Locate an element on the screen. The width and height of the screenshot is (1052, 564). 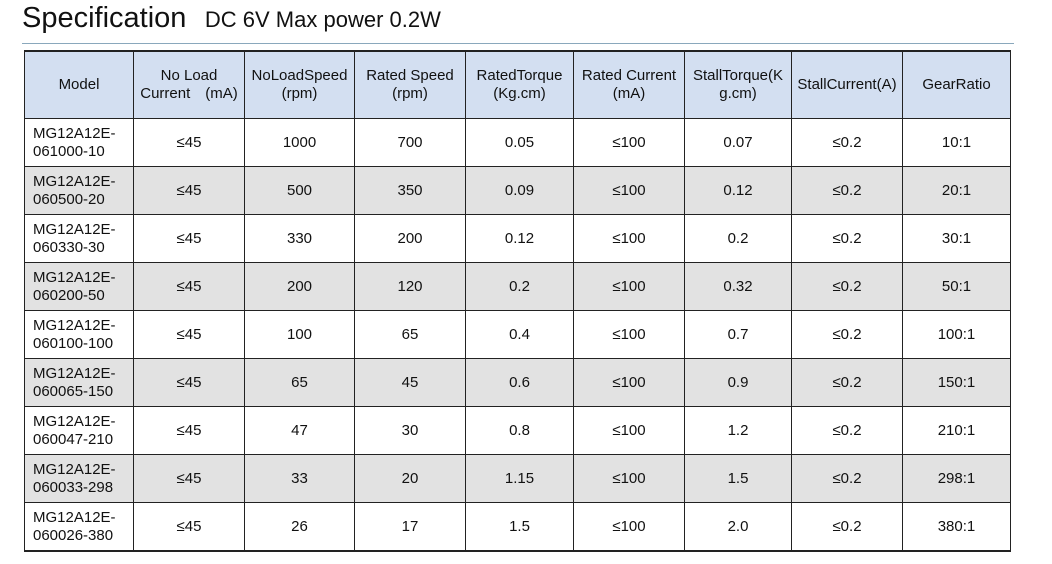
header-gear-ratio: GearRatio is located at coordinates (956, 84).